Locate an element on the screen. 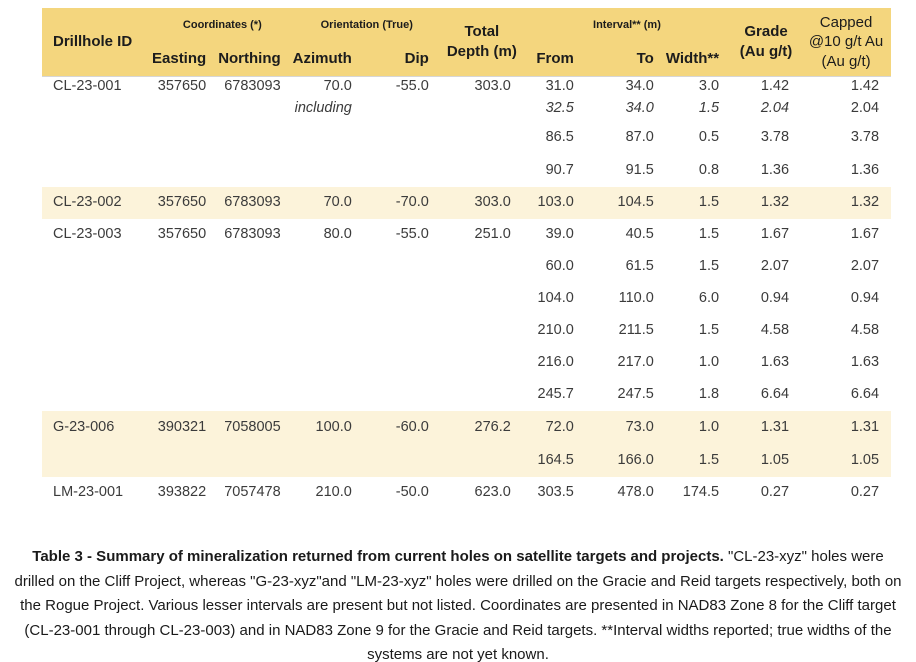 This screenshot has width=916, height=662. cell-capped: 0.94 is located at coordinates (865, 298).